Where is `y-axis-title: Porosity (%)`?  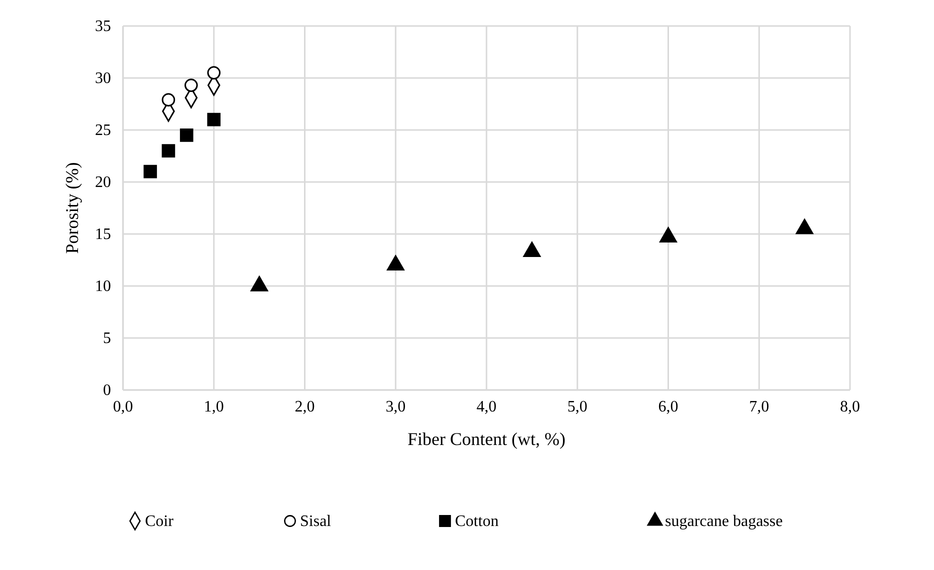 y-axis-title: Porosity (%) is located at coordinates (72, 208).